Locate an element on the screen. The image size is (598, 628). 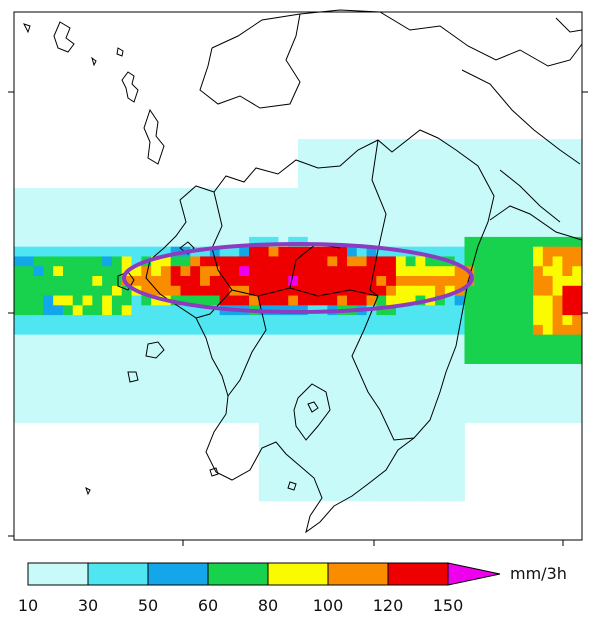
legend-tick-label: 10 is located at coordinates (28, 605).